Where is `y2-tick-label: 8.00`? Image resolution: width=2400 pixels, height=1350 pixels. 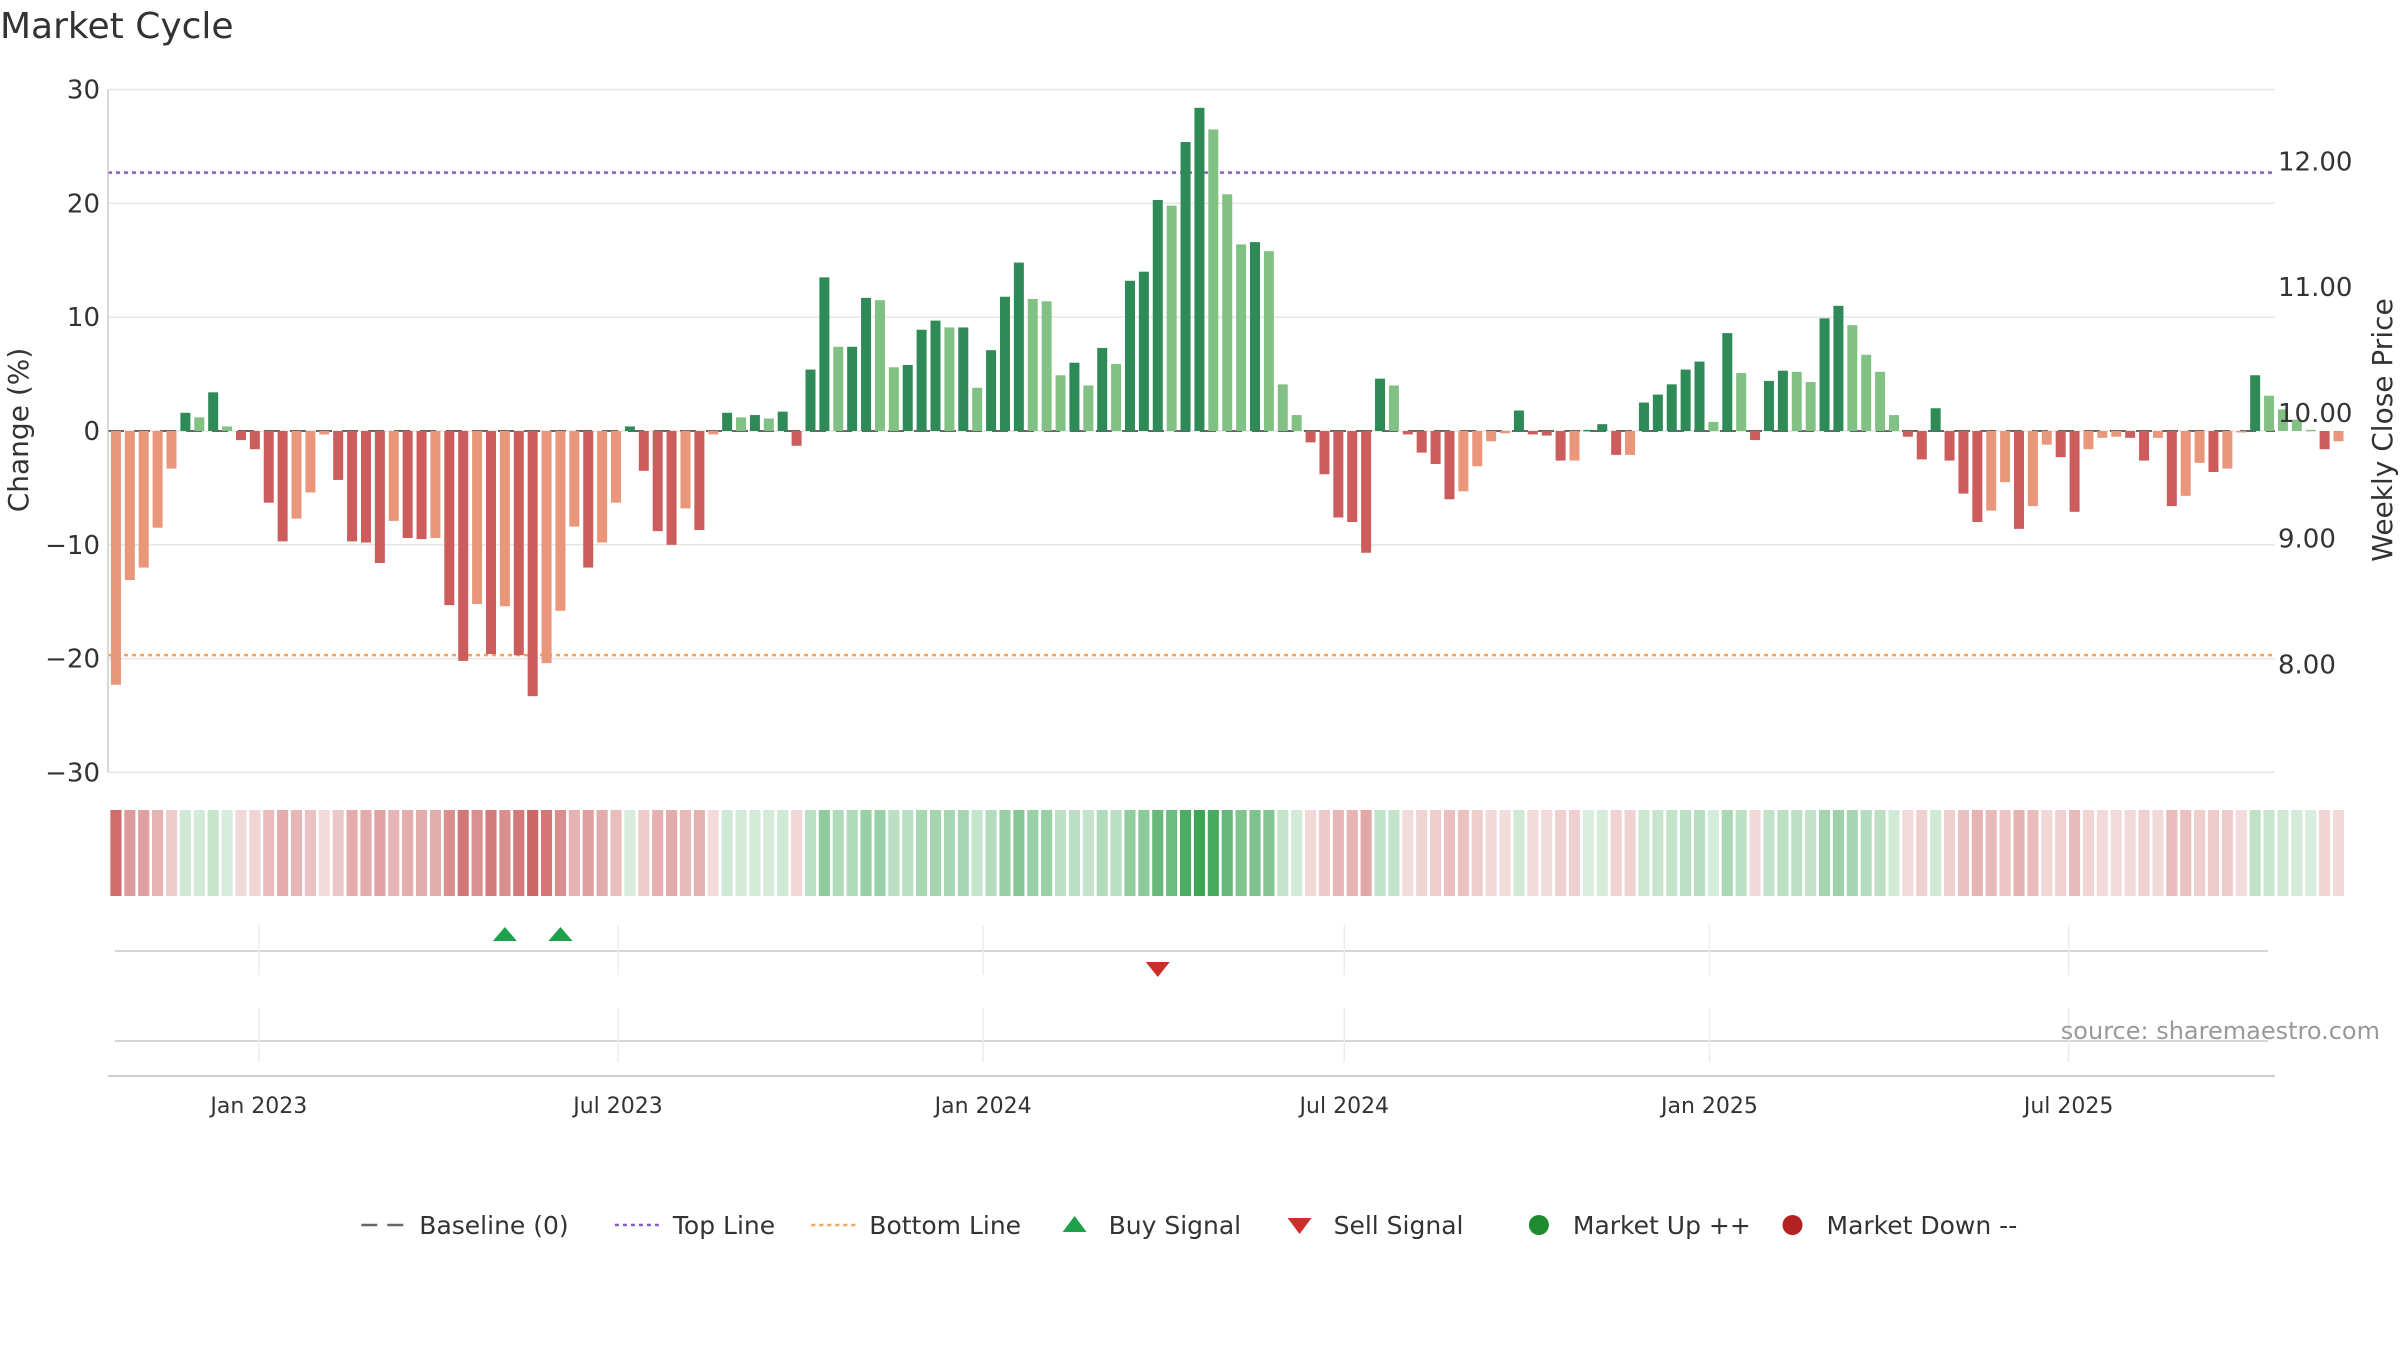 y2-tick-label: 8.00 is located at coordinates (2307, 665).